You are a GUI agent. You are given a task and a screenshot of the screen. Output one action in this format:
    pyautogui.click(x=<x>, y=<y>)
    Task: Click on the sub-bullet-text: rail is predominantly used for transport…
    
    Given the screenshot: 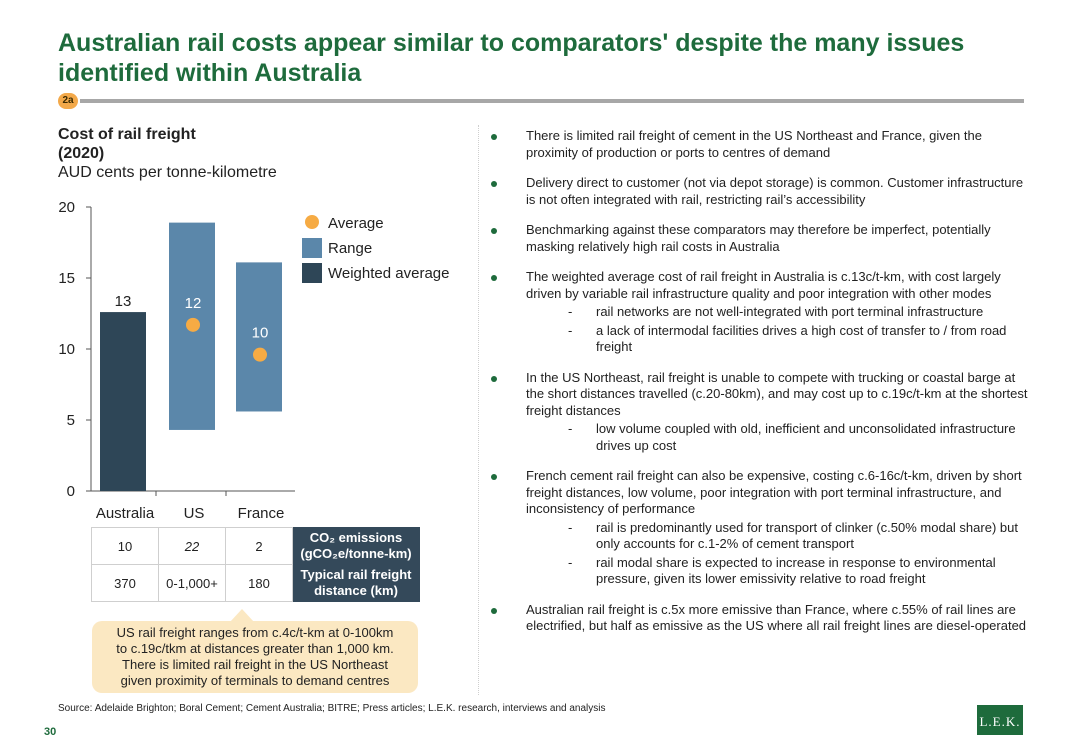 What is the action you would take?
    pyautogui.click(x=807, y=535)
    